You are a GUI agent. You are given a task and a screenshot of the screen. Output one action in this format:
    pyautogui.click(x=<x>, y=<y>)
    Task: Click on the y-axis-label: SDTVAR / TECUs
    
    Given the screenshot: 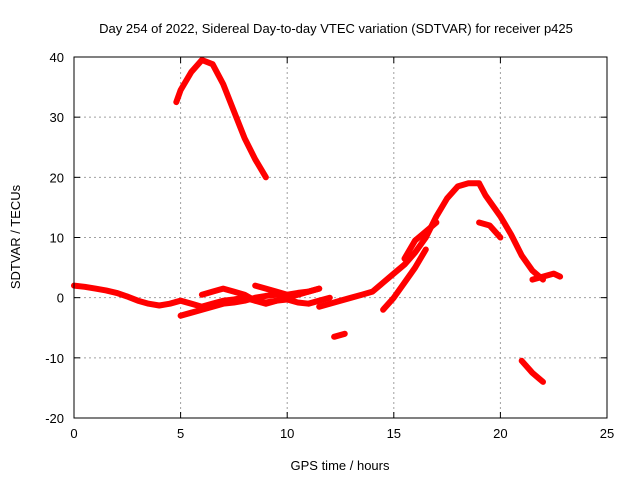 What is the action you would take?
    pyautogui.click(x=15, y=236)
    